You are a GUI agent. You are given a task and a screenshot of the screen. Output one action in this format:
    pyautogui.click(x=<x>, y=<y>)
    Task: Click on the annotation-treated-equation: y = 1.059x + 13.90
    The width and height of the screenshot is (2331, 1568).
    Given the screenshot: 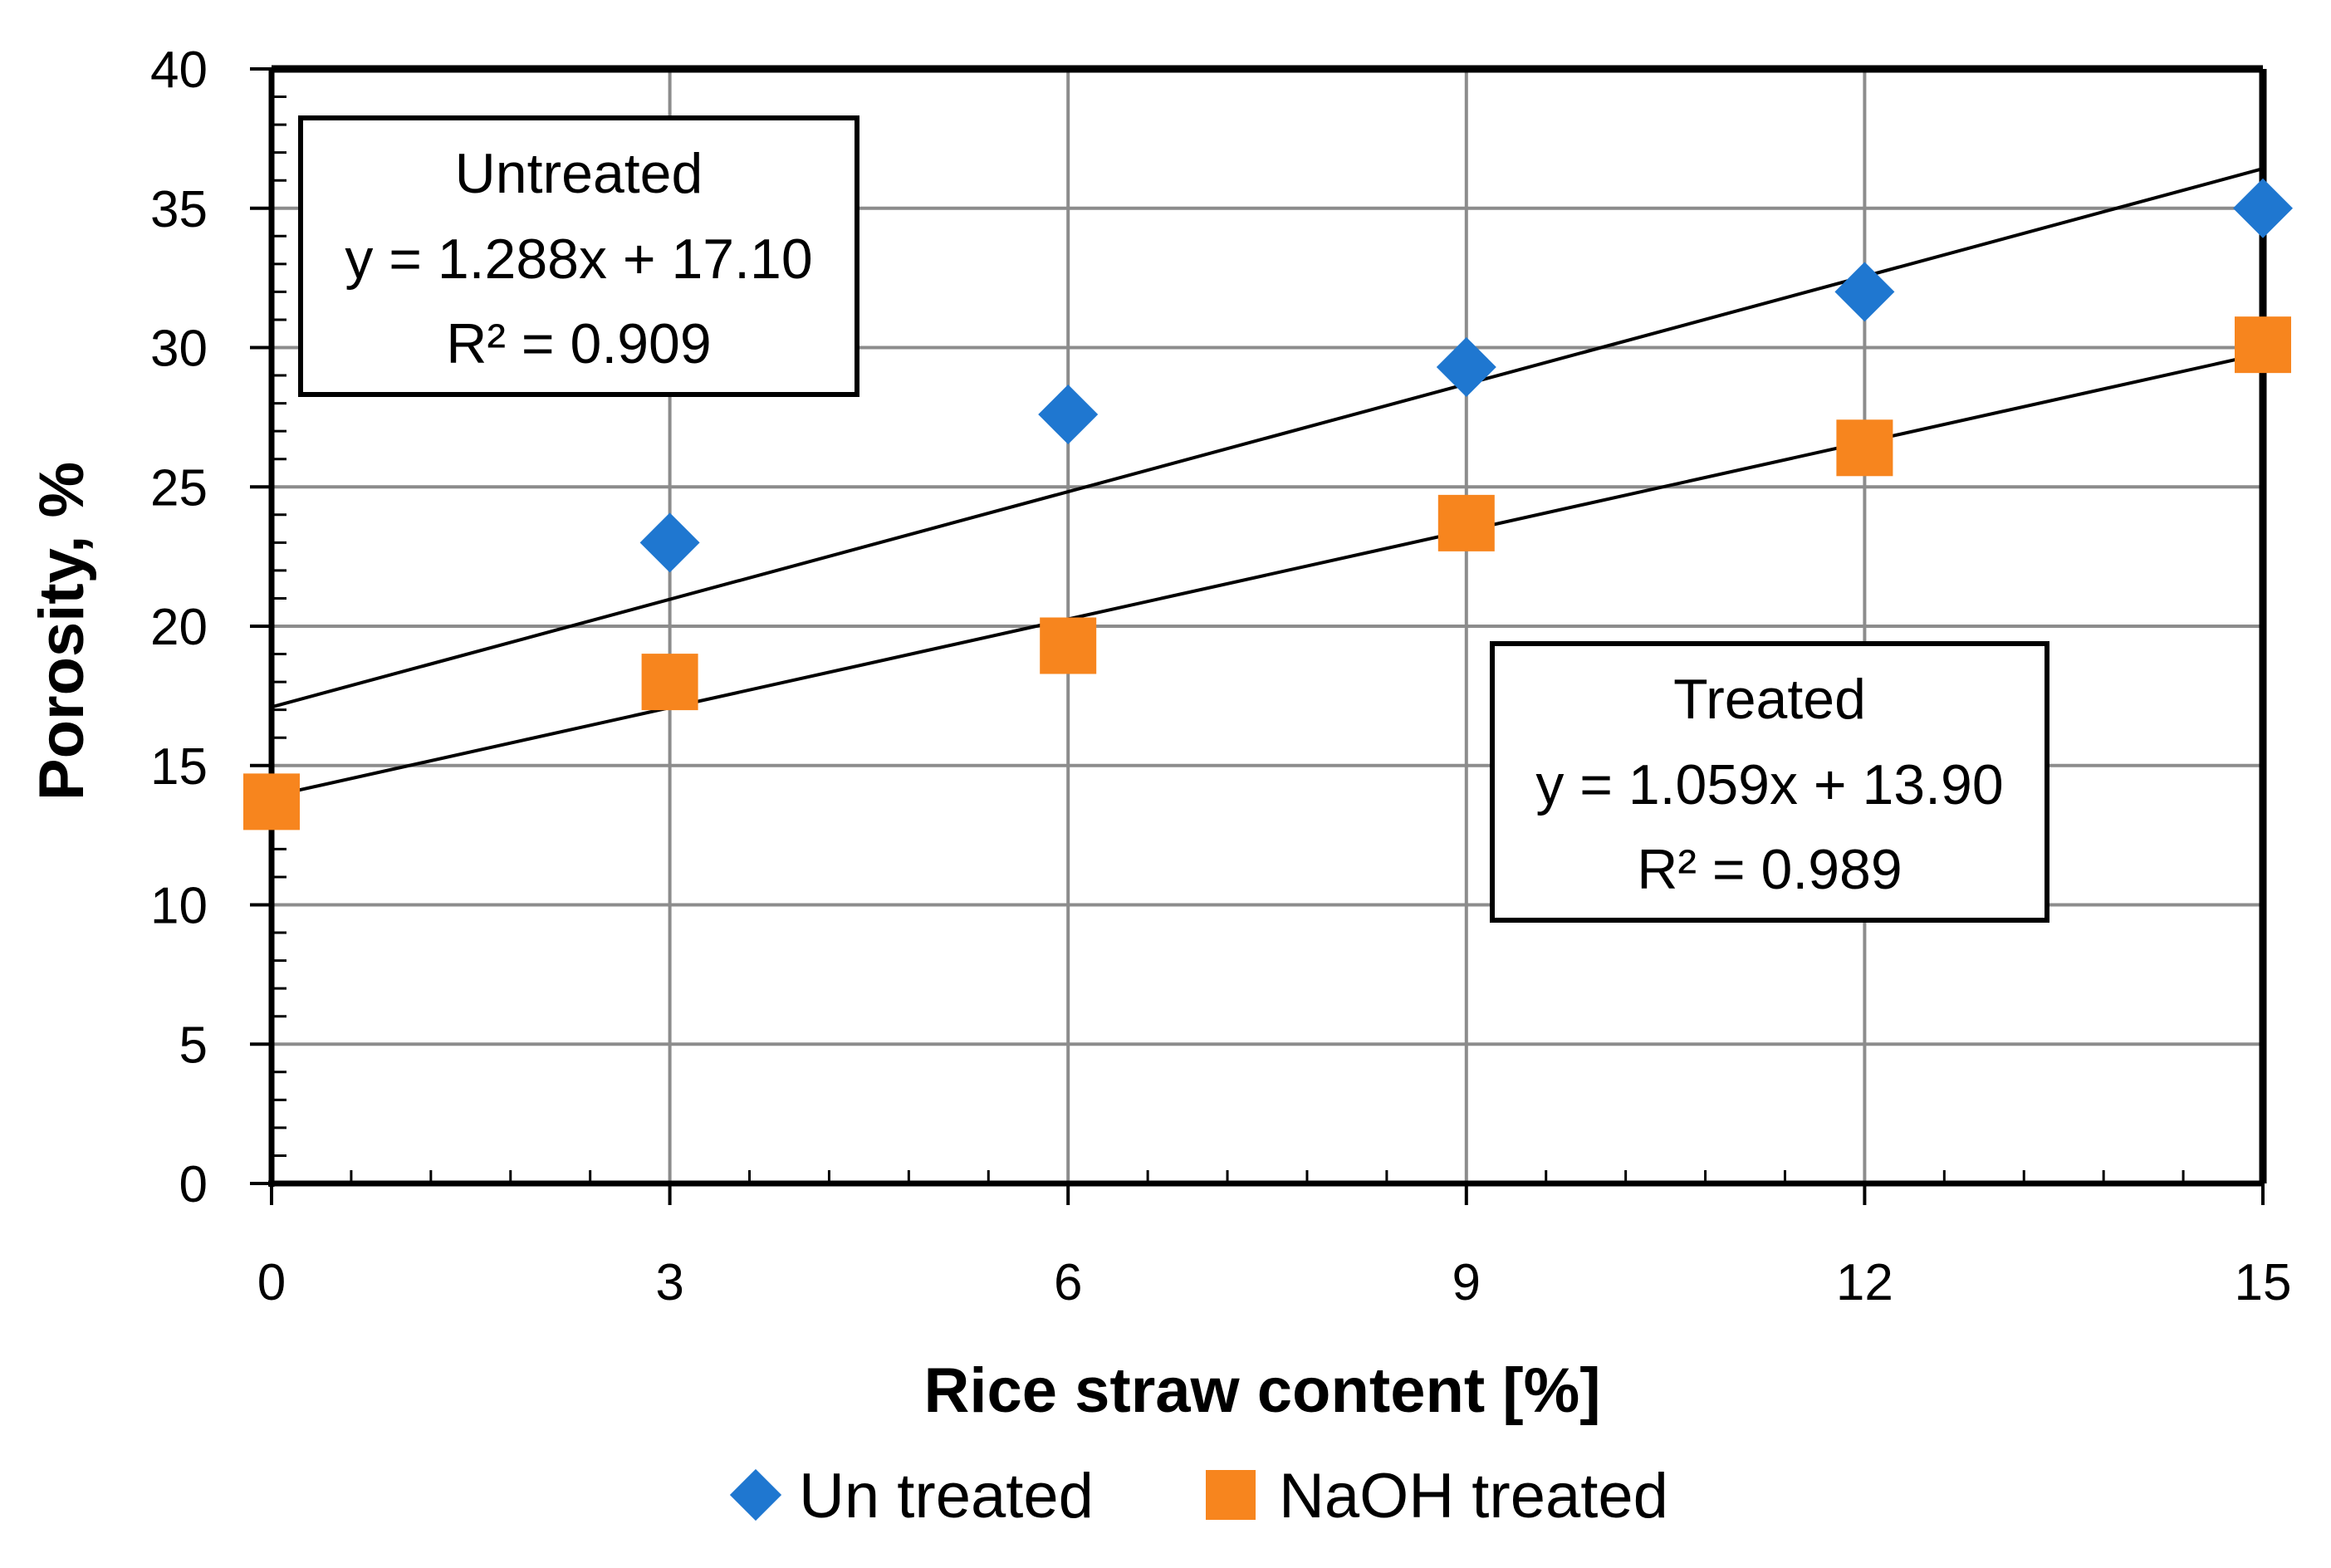 What is the action you would take?
    pyautogui.click(x=1769, y=784)
    